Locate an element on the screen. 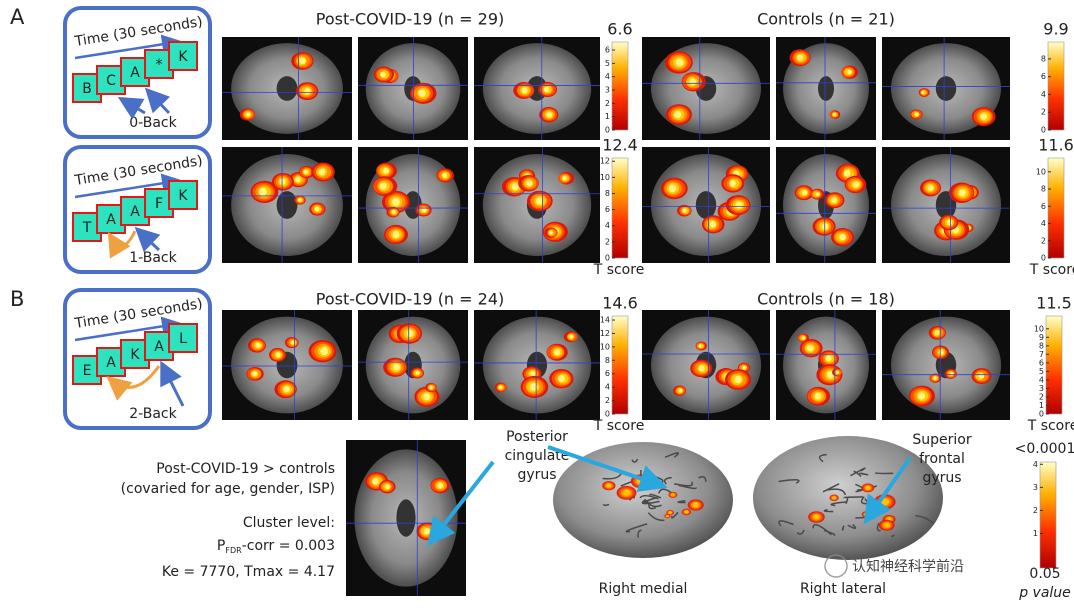  letter: * is located at coordinates (159, 65).